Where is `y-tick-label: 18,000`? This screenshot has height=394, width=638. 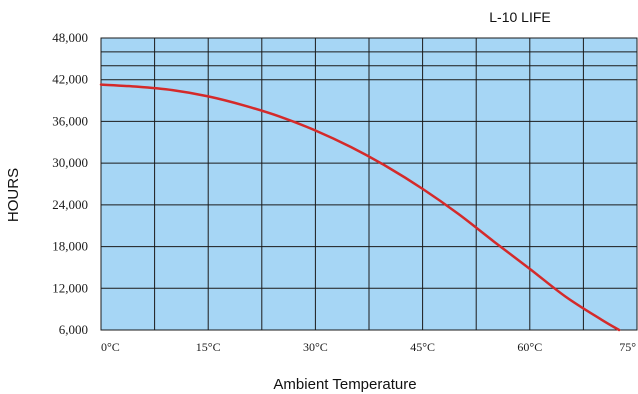
y-tick-label: 18,000 is located at coordinates (70, 246).